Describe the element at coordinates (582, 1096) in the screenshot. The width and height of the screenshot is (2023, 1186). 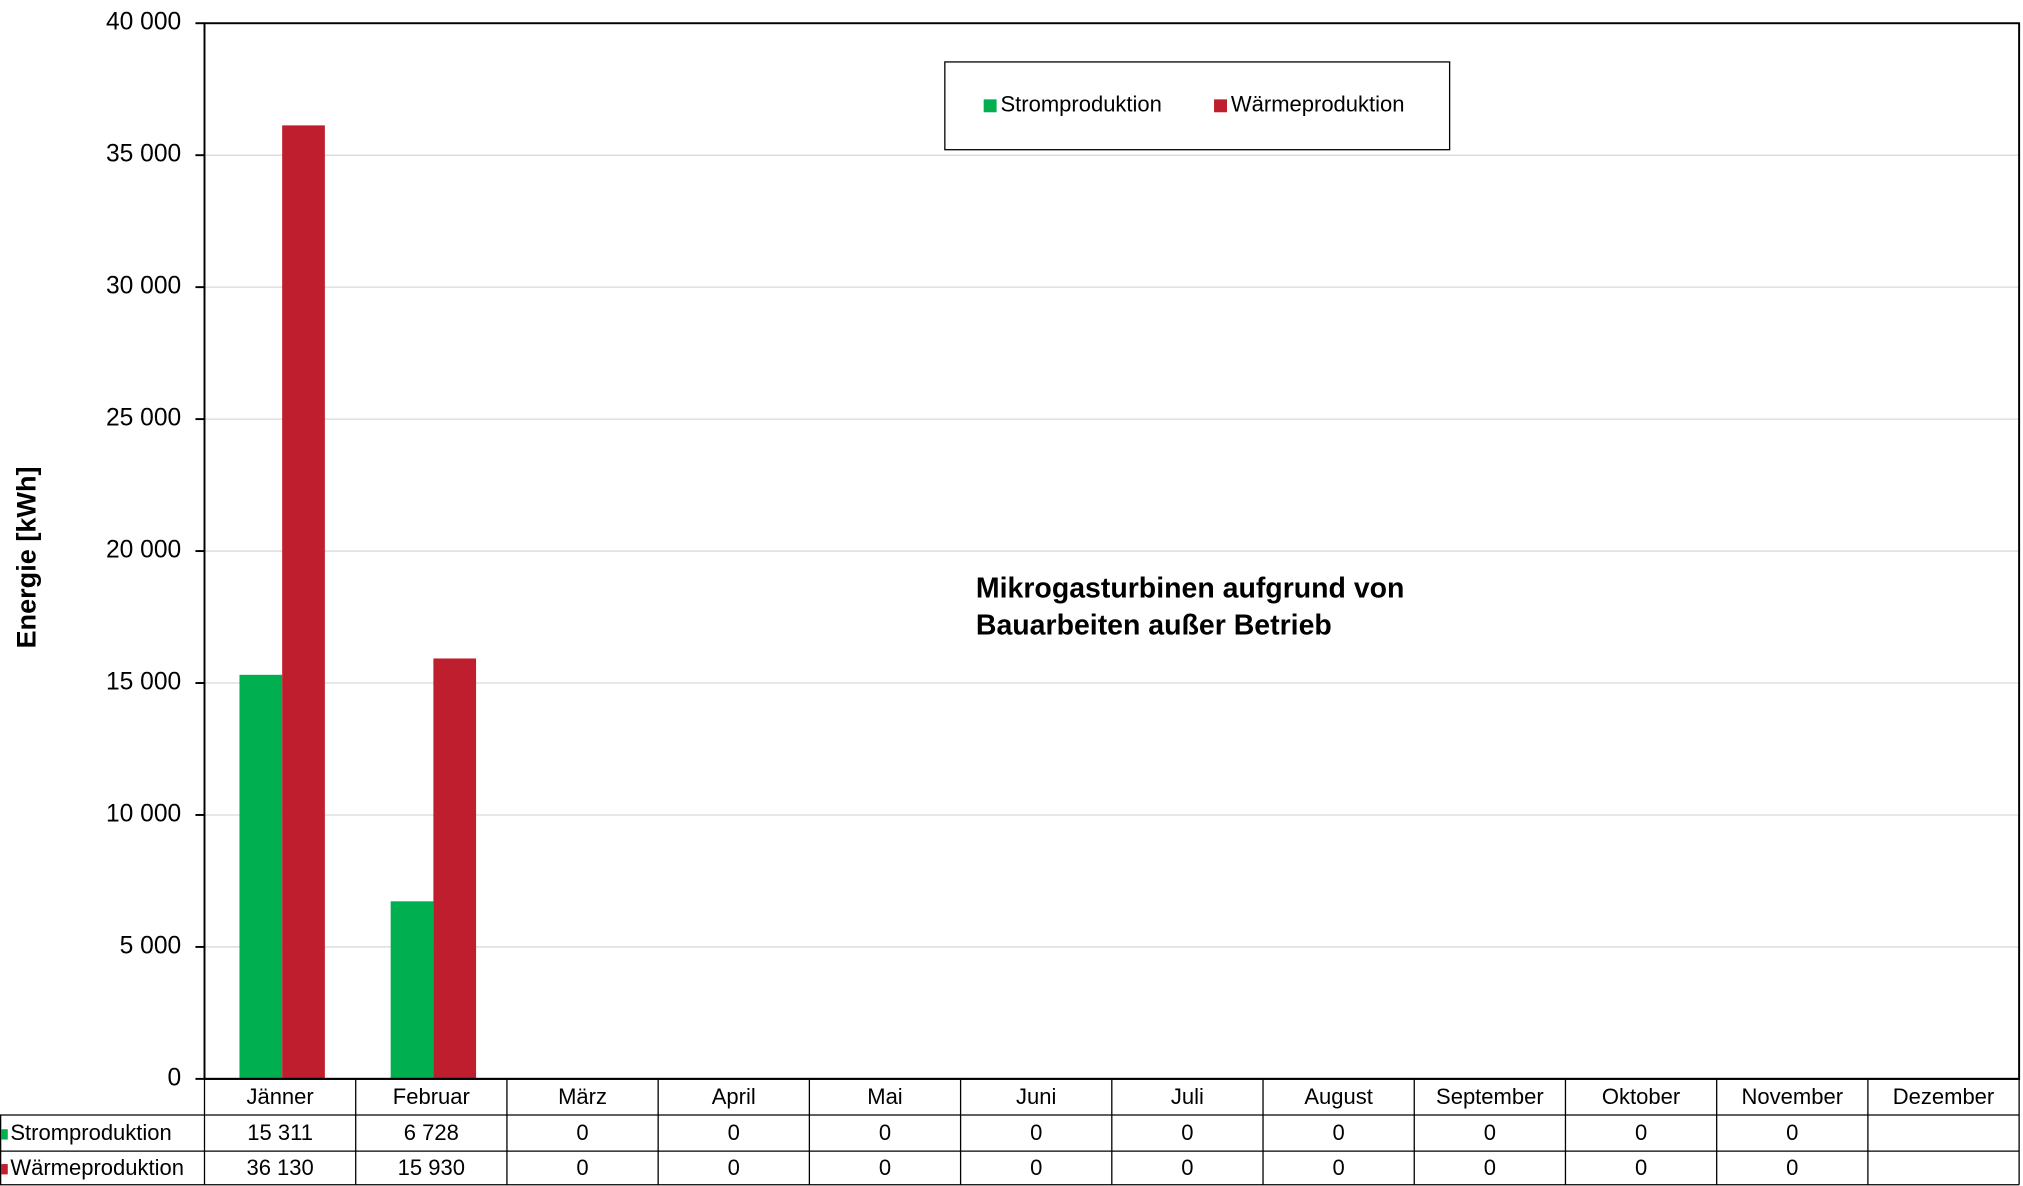
I see `x-tick-label: März` at that location.